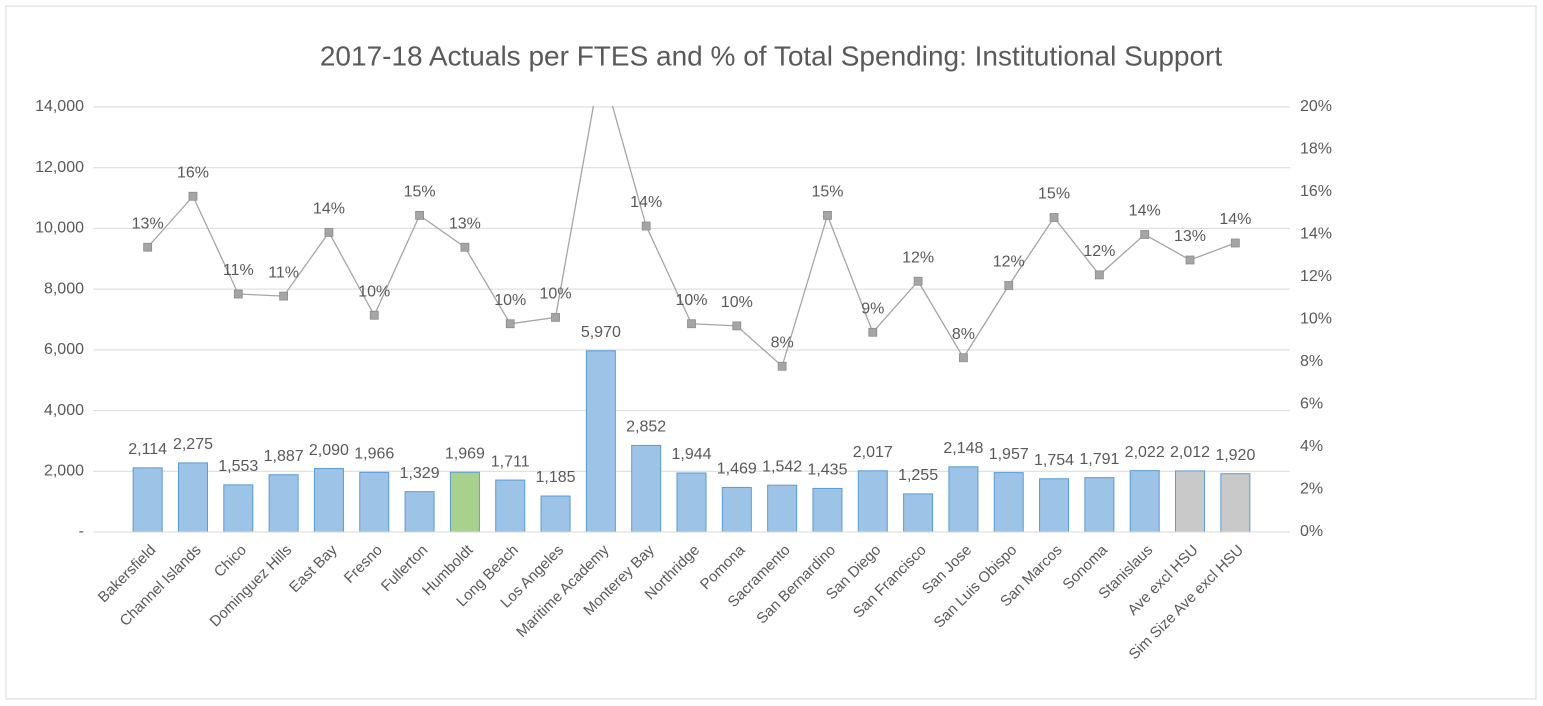 The width and height of the screenshot is (1543, 706). What do you see at coordinates (782, 466) in the screenshot?
I see `bar-value-label: 1,542` at bounding box center [782, 466].